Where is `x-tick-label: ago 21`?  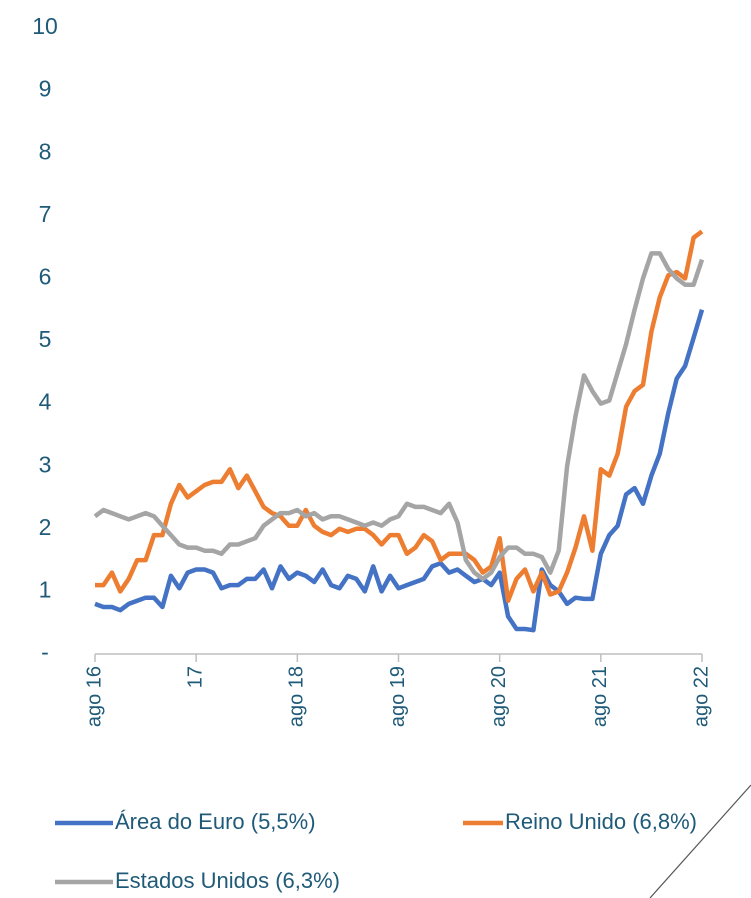 x-tick-label: ago 21 is located at coordinates (600, 696).